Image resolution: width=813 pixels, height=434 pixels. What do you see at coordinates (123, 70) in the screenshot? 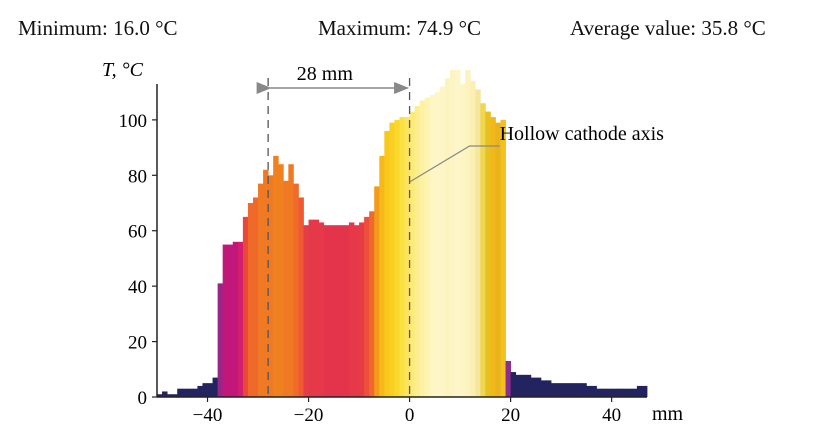
I see `y-axis-label: T, °C` at bounding box center [123, 70].